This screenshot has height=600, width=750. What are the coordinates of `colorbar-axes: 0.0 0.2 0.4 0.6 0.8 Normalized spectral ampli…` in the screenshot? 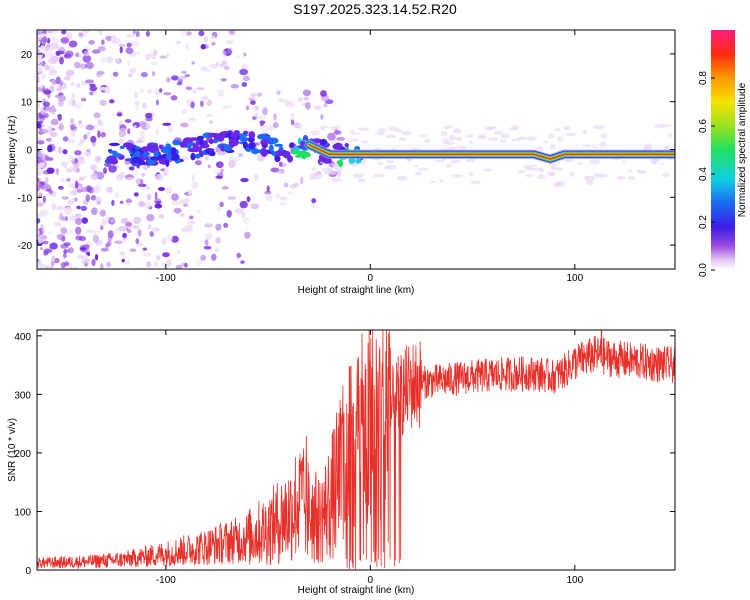 It's located at (723, 174).